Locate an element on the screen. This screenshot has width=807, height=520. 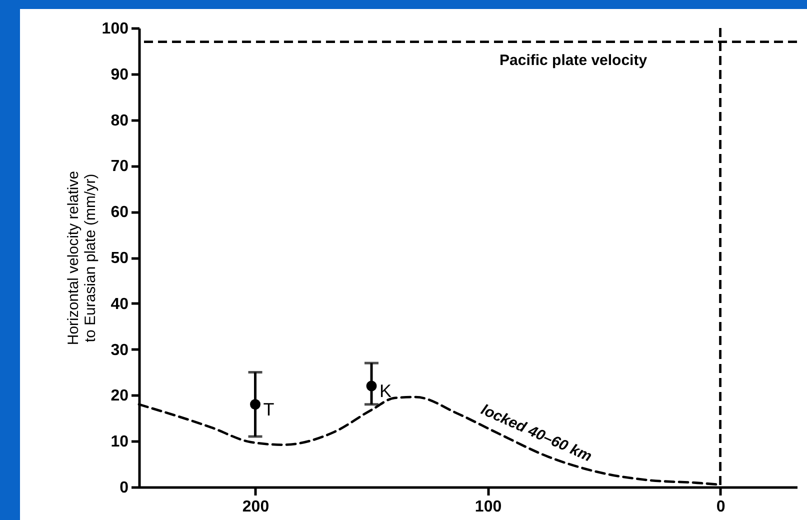
y-tick-label: 80 is located at coordinates (119, 121).